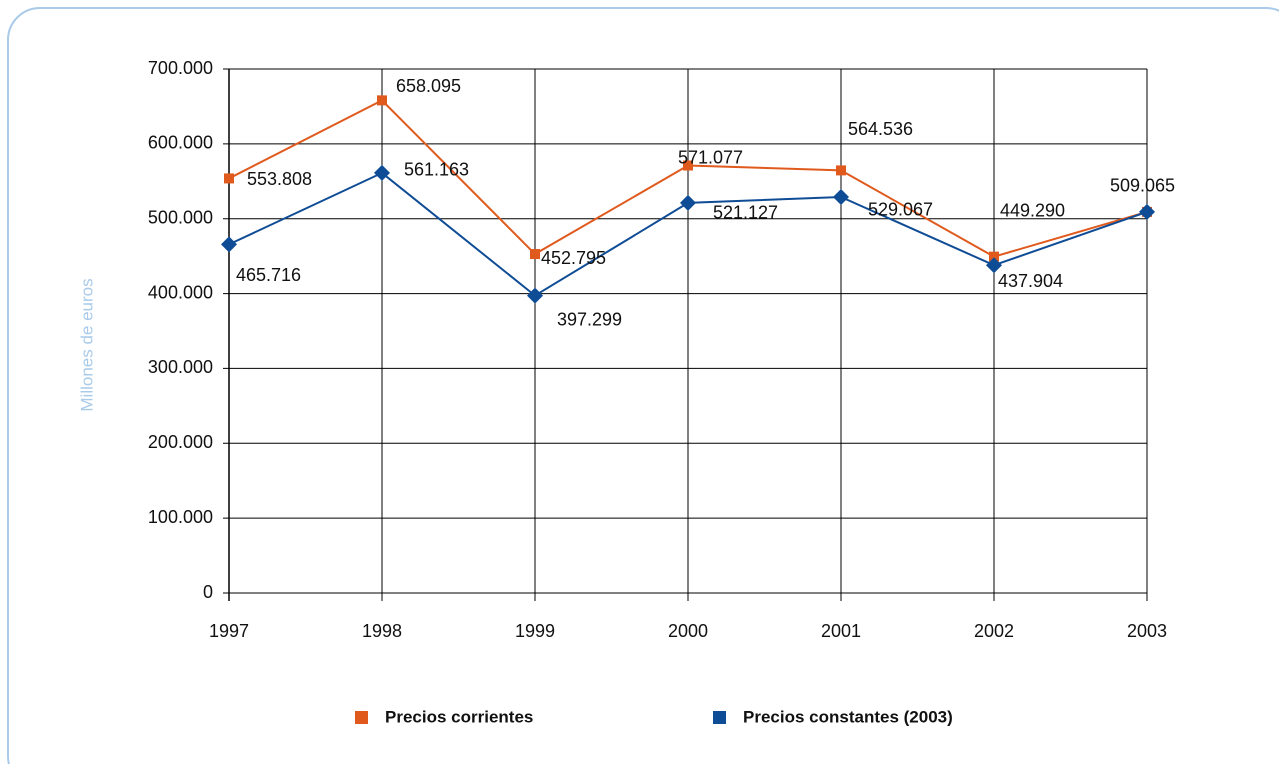 The image size is (1279, 769). I want to click on y-tick-label: 200.000, so click(180, 442).